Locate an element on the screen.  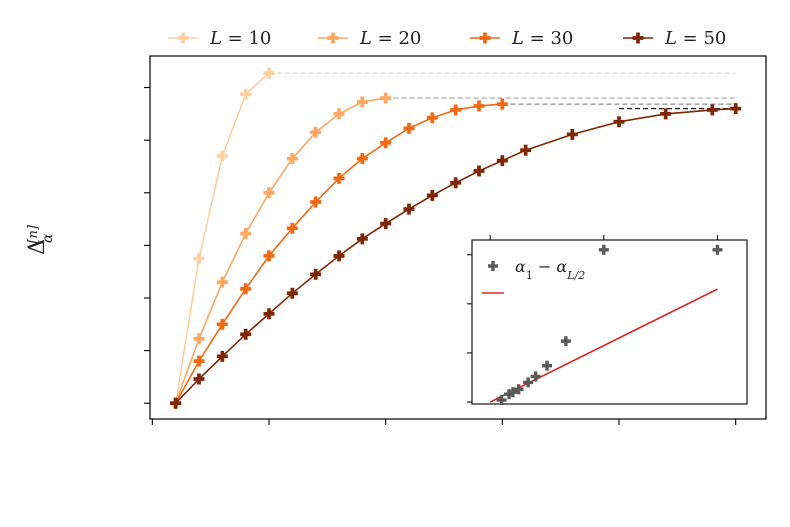
legend-label-3: L = 30 is located at coordinates (542, 38).